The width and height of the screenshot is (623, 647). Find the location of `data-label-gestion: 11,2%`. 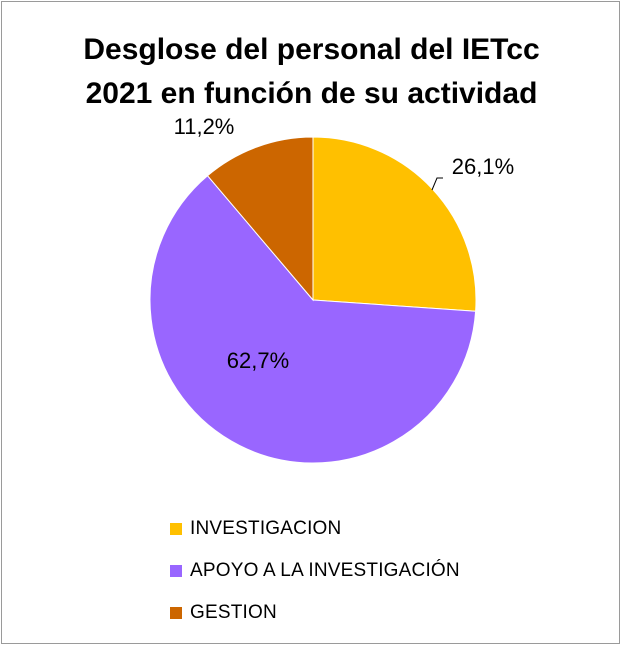

data-label-gestion: 11,2% is located at coordinates (204, 126).